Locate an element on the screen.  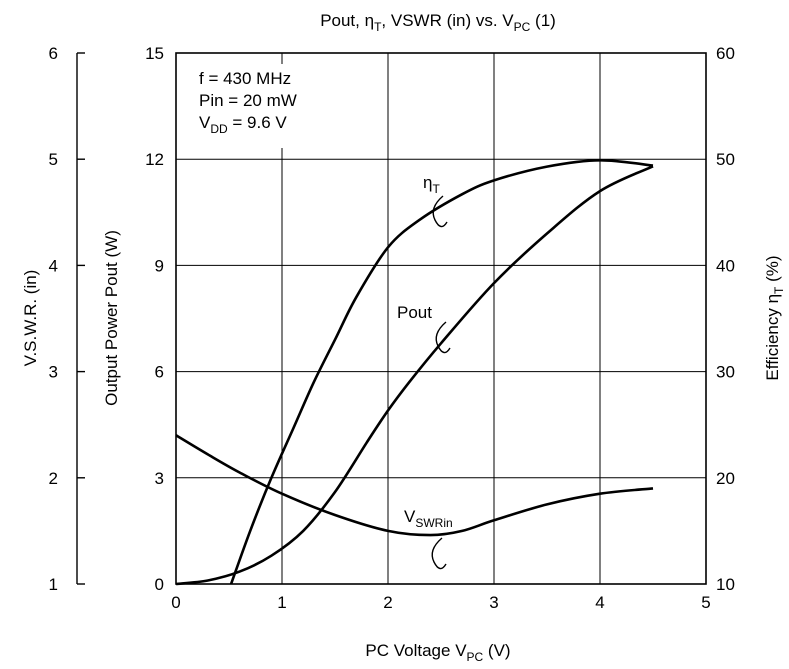
condition-supply-voltage-main: V is located at coordinates (205, 122).